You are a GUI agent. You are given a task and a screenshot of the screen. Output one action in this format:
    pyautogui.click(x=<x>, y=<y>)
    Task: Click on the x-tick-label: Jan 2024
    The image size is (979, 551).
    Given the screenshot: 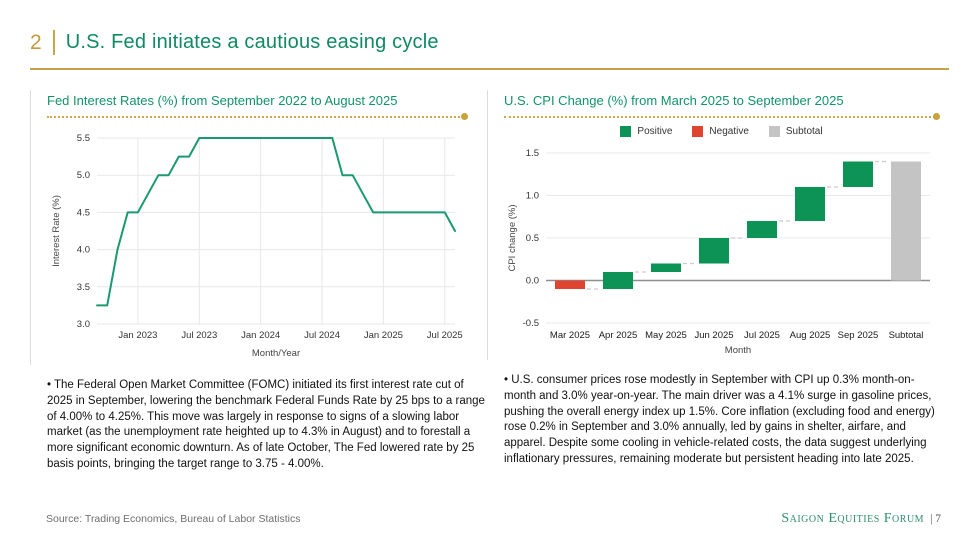 What is the action you would take?
    pyautogui.click(x=260, y=335)
    